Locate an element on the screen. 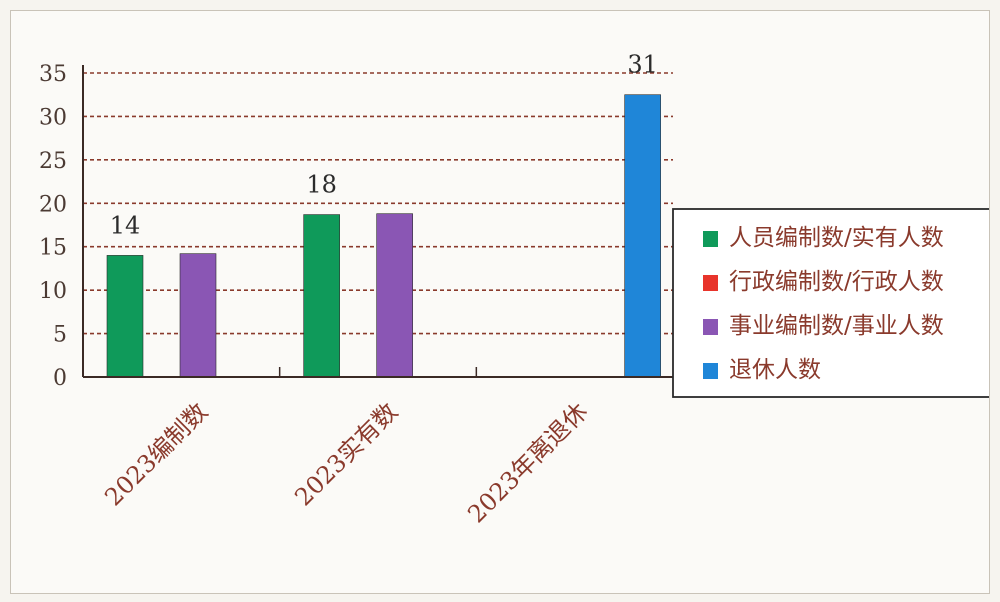  data-label: 18 is located at coordinates (321, 185).